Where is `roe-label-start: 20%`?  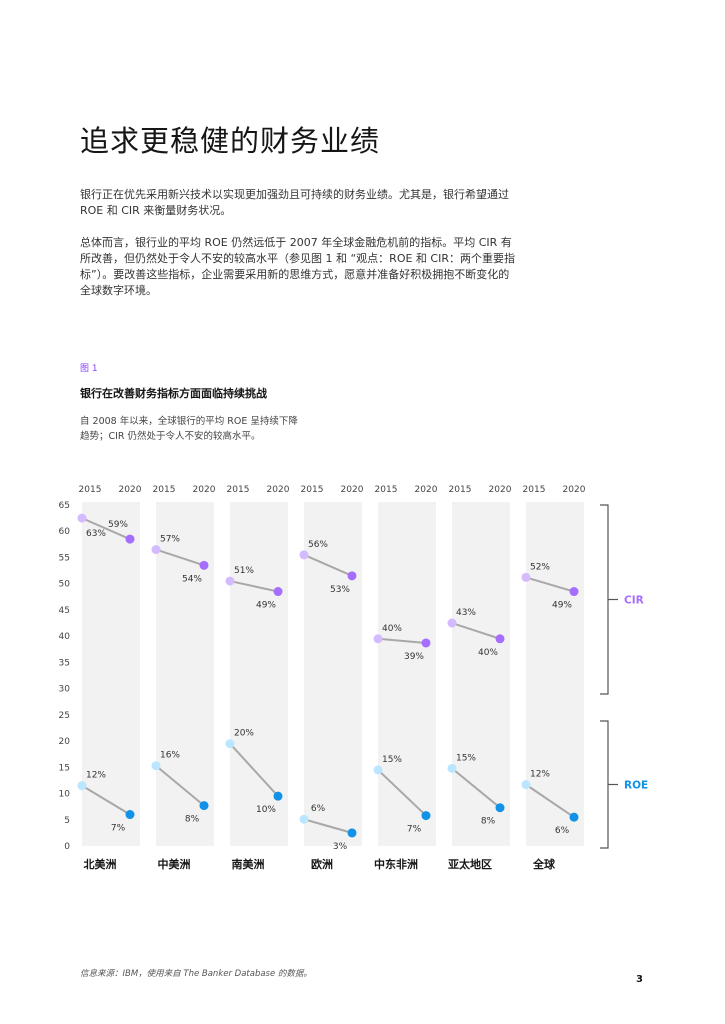 roe-label-start: 20% is located at coordinates (244, 734).